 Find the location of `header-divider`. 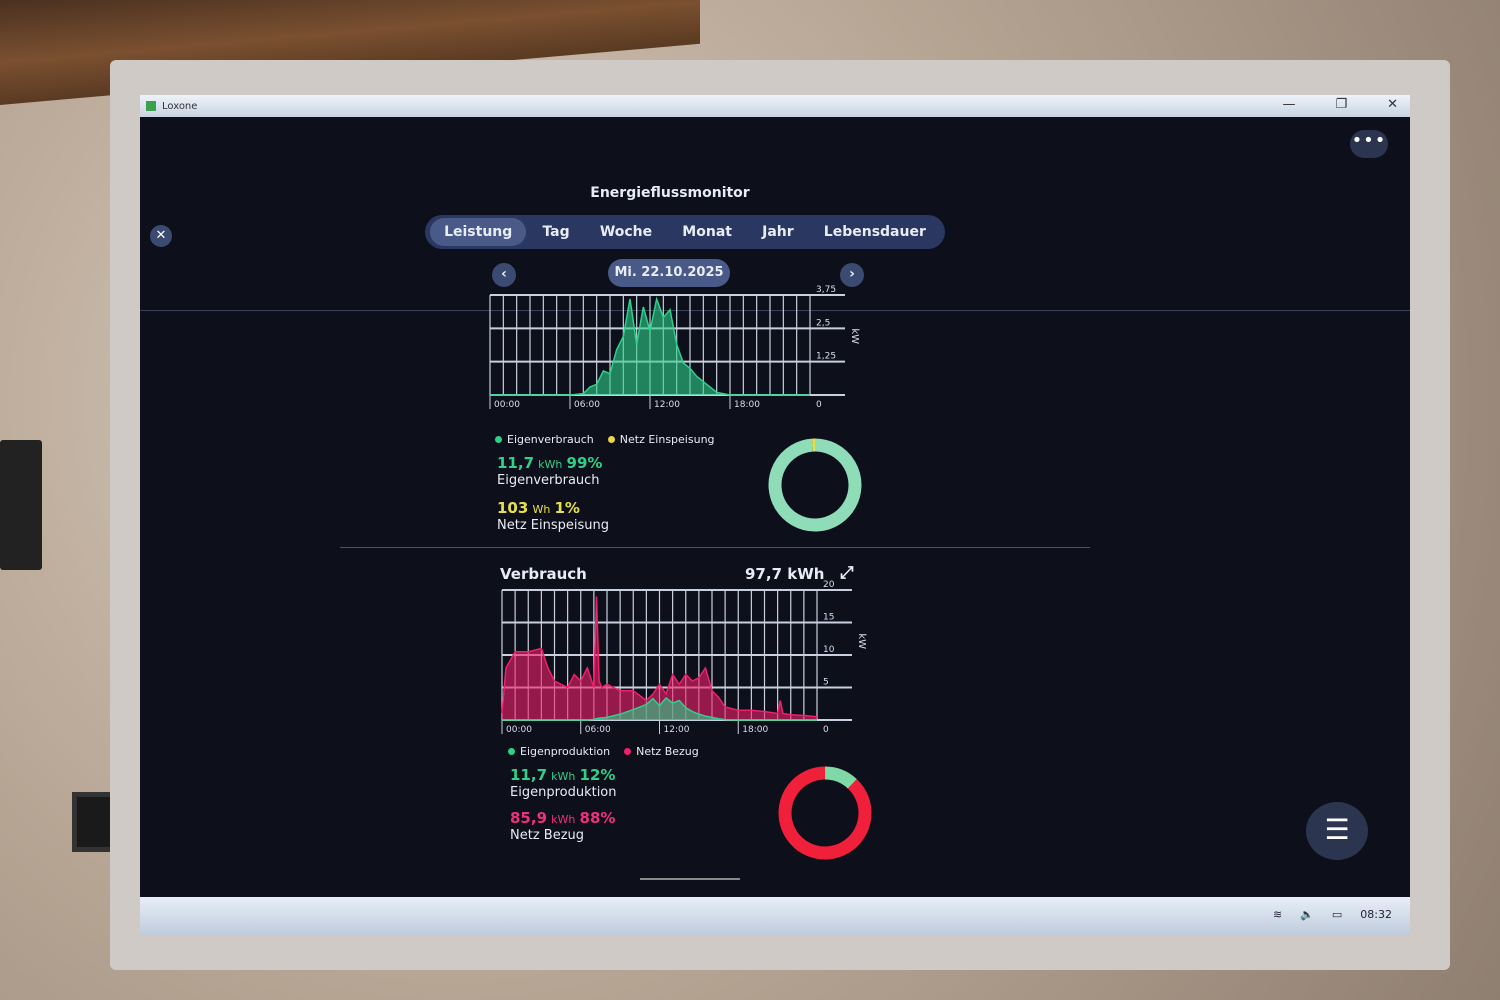

header-divider is located at coordinates (775, 310).